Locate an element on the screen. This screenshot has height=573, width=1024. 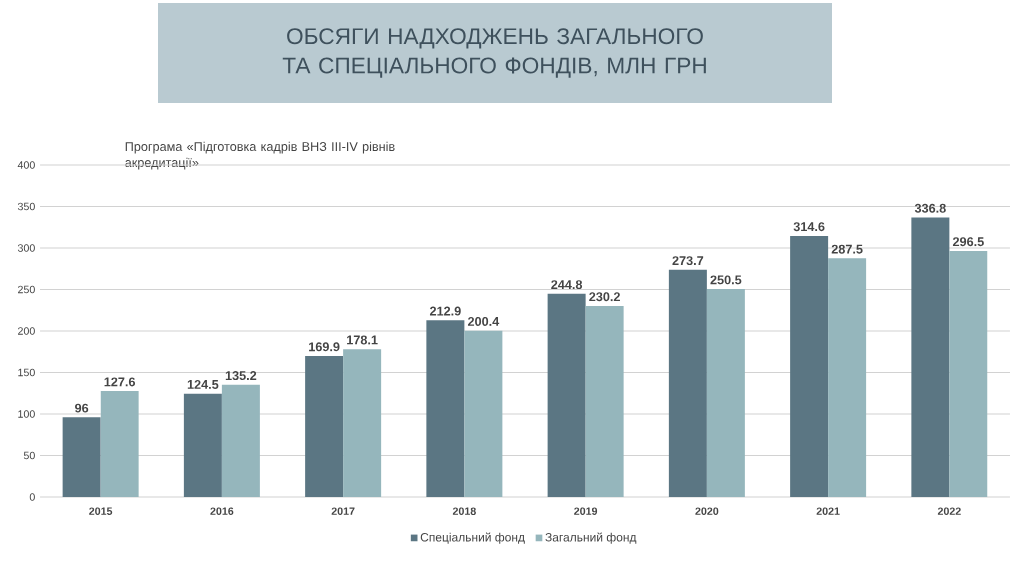
x-tick-label: 2019 is located at coordinates (586, 511).